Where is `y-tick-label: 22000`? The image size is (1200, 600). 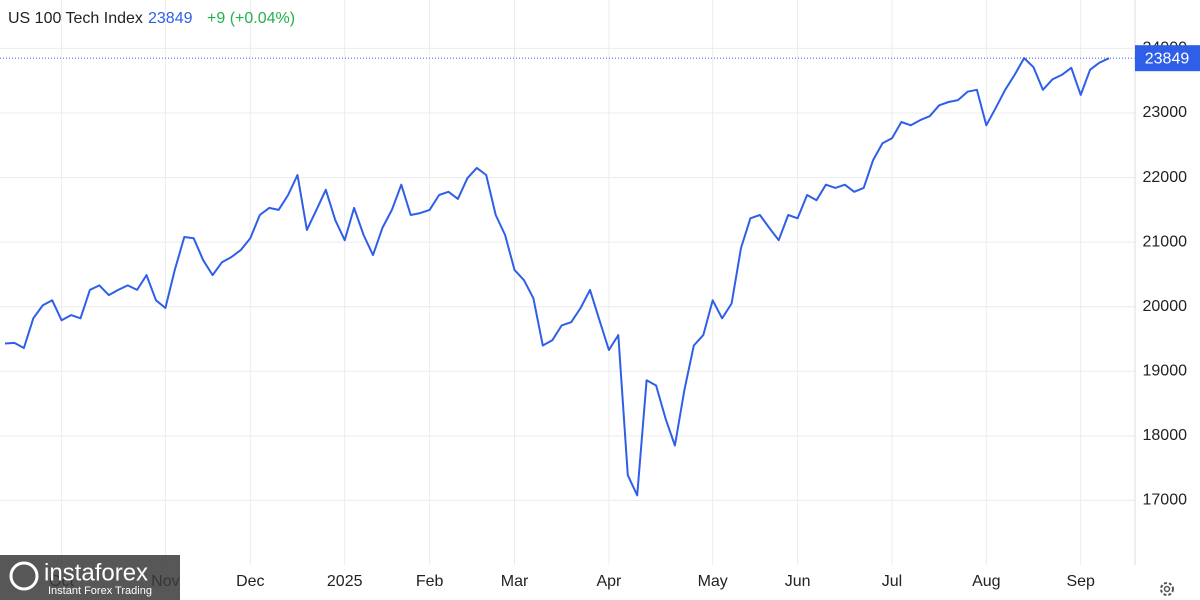 y-tick-label: 22000 is located at coordinates (1165, 177).